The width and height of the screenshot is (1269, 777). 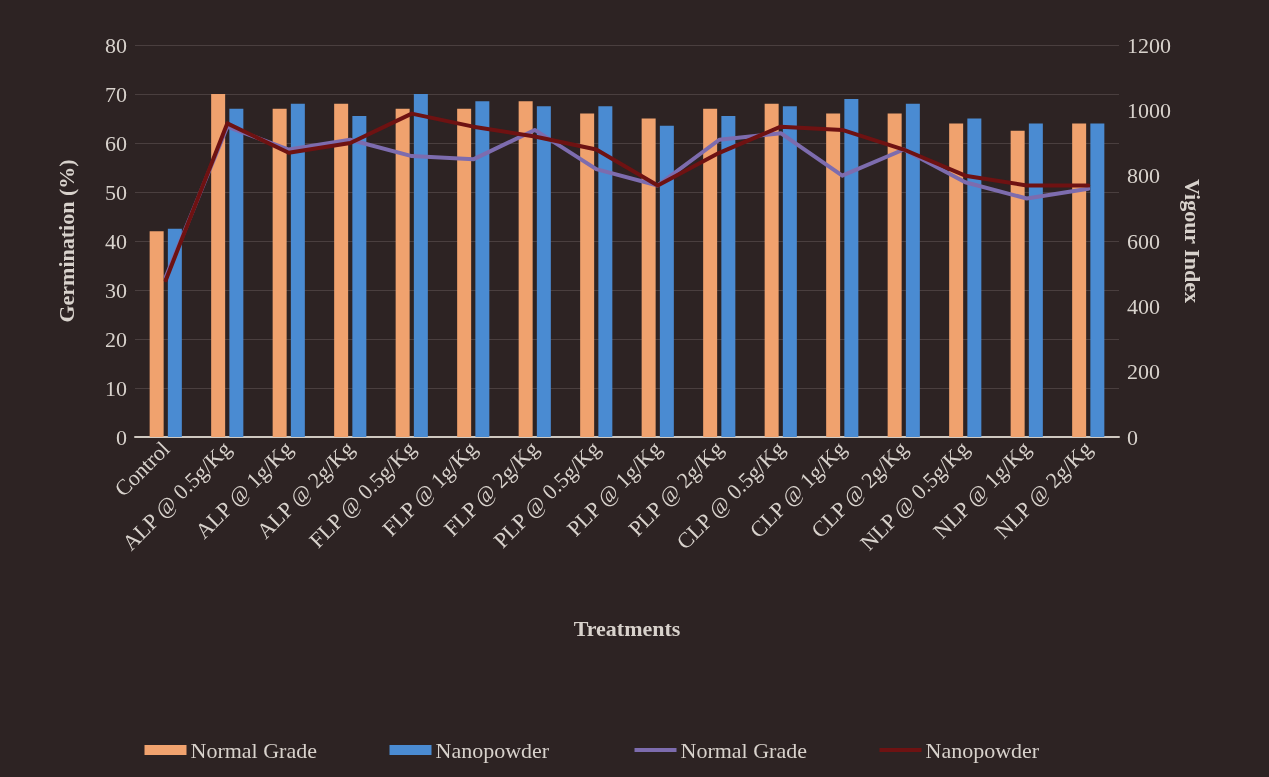 I want to click on y-tick-label: 40, so click(x=116, y=241).